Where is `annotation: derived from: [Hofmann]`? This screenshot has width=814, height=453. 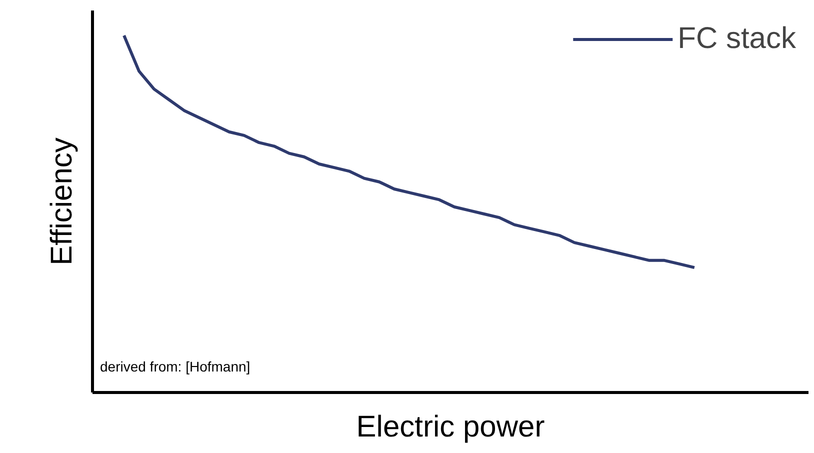 annotation: derived from: [Hofmann] is located at coordinates (175, 366).